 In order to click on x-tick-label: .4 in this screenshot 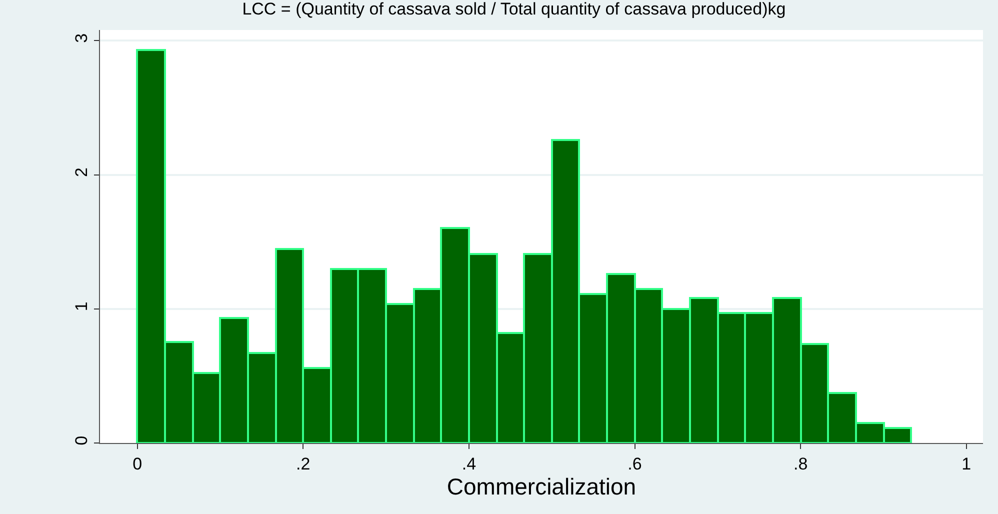, I will do `click(469, 464)`.